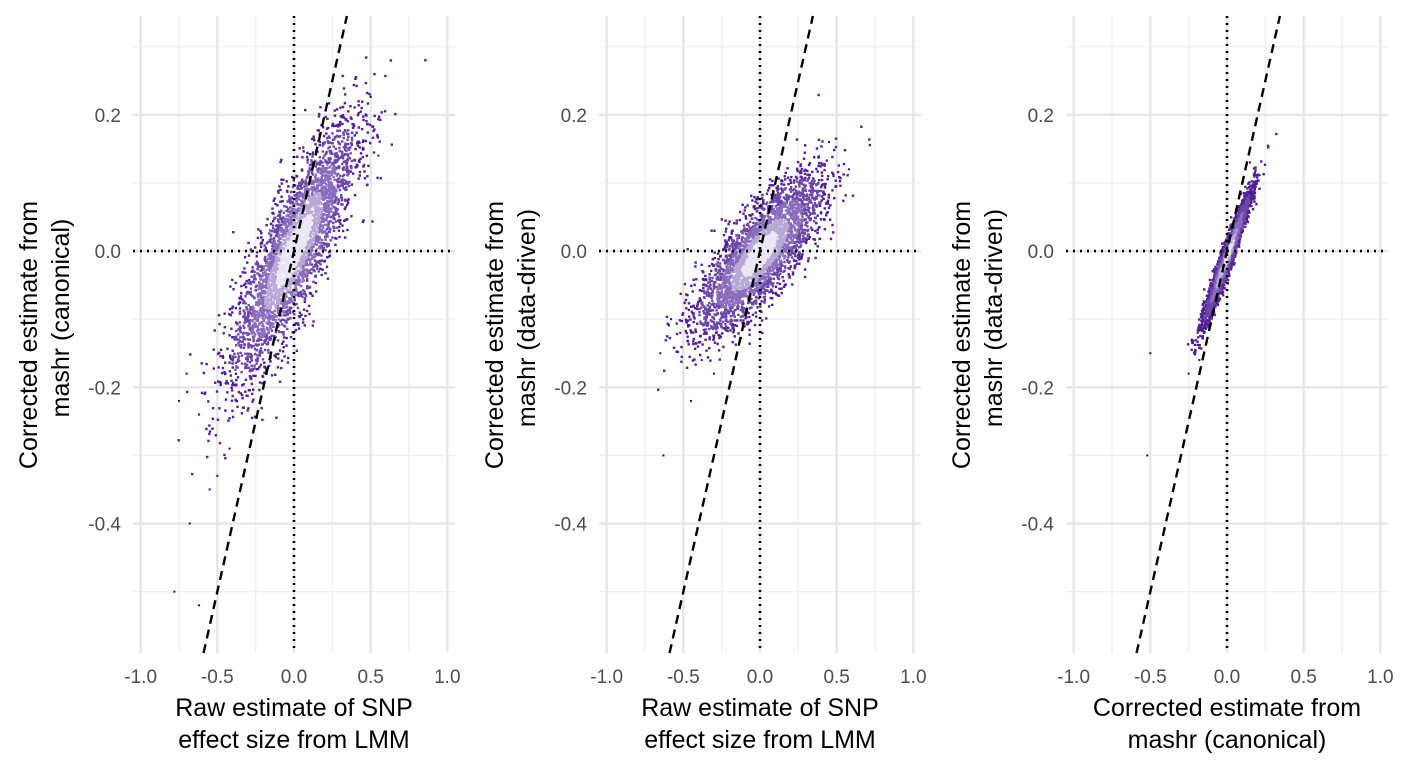 This screenshot has width=1401, height=768. Describe the element at coordinates (104, 388) in the screenshot. I see `y-tick-label: -0.2` at that location.